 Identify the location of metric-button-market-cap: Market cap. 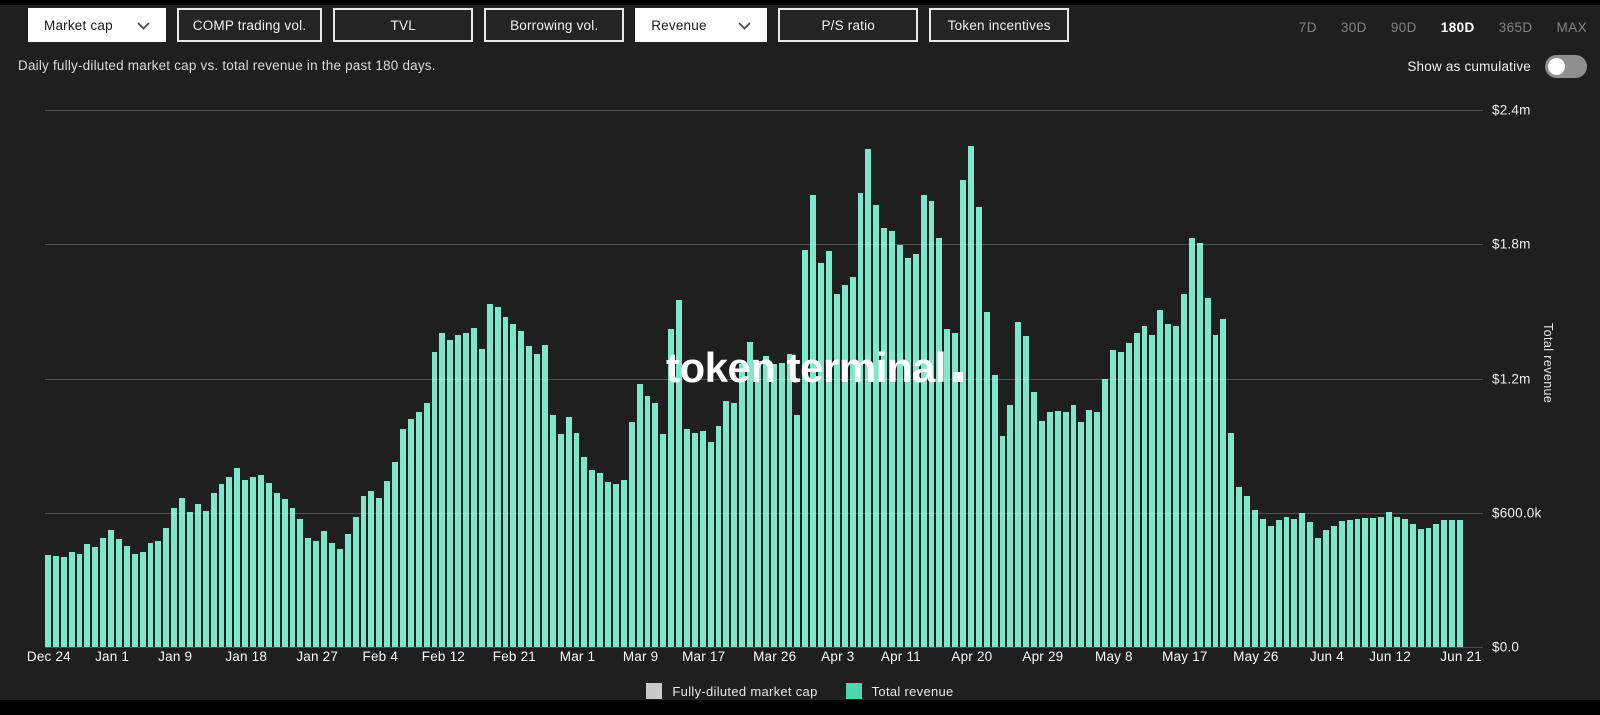
(97, 25).